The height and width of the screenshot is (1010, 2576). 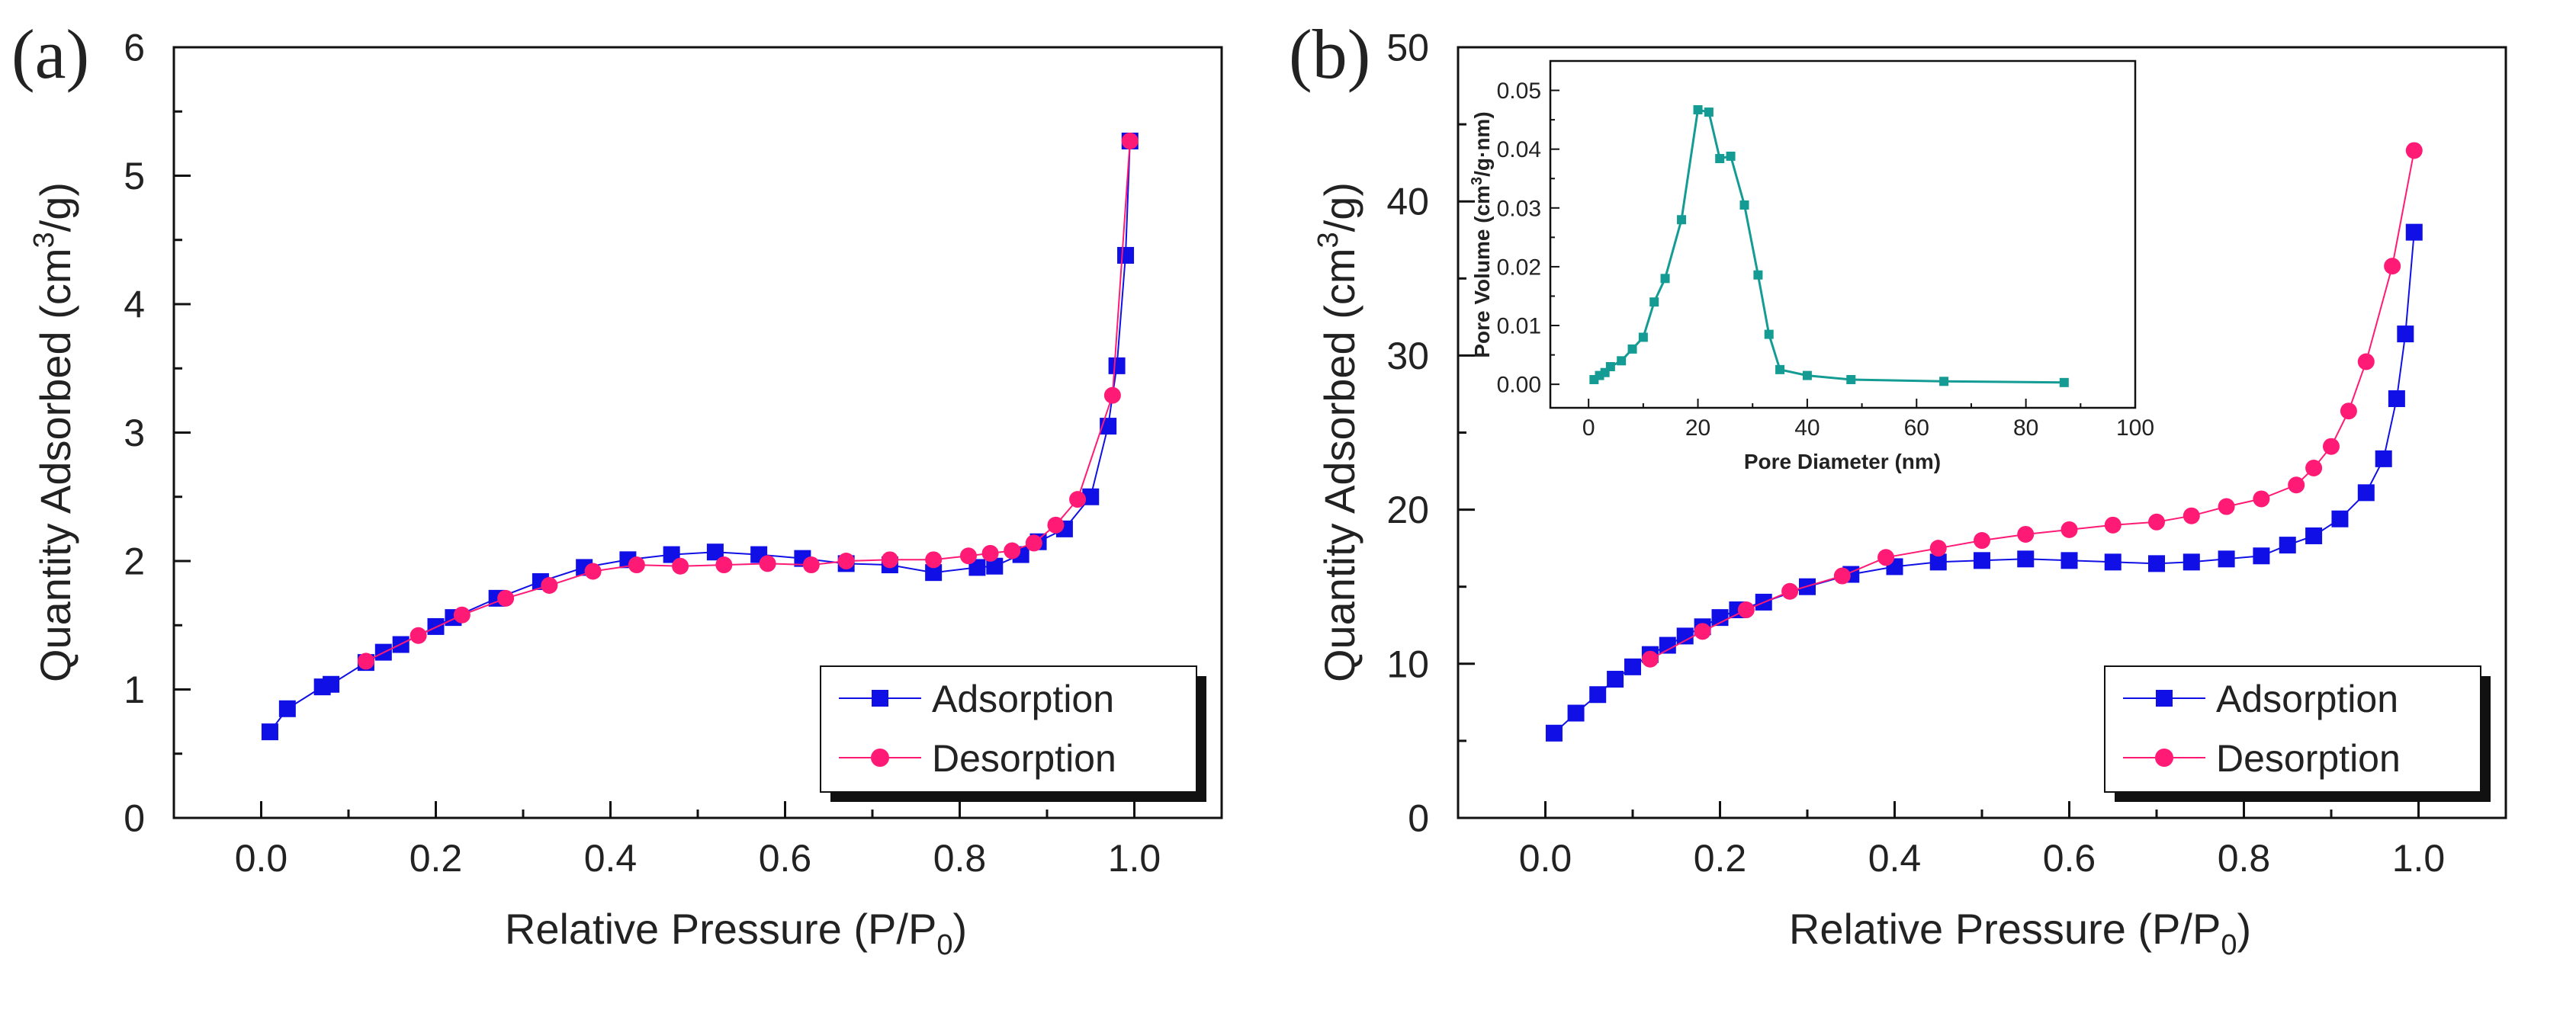 I want to click on panel-b-legend-desorption-marker, so click(x=2164, y=758).